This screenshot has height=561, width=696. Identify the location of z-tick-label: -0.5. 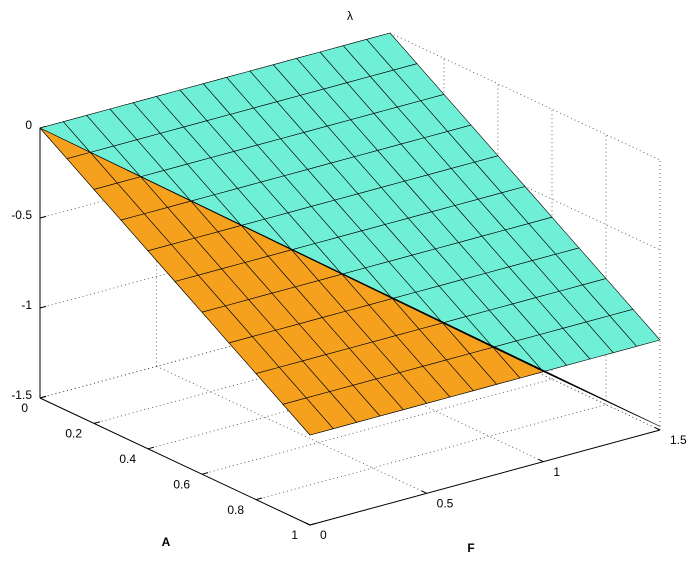
(21, 215).